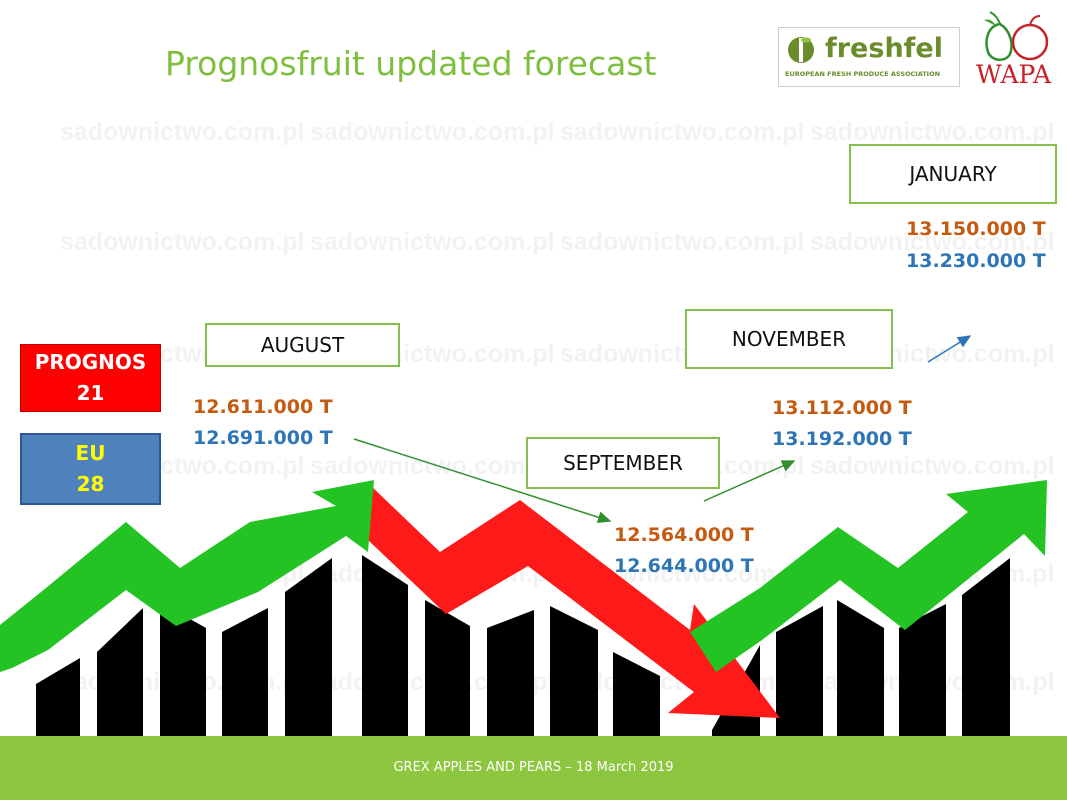 The image size is (1067, 800). I want to click on january-eu-value: 13.230.000 T, so click(976, 261).